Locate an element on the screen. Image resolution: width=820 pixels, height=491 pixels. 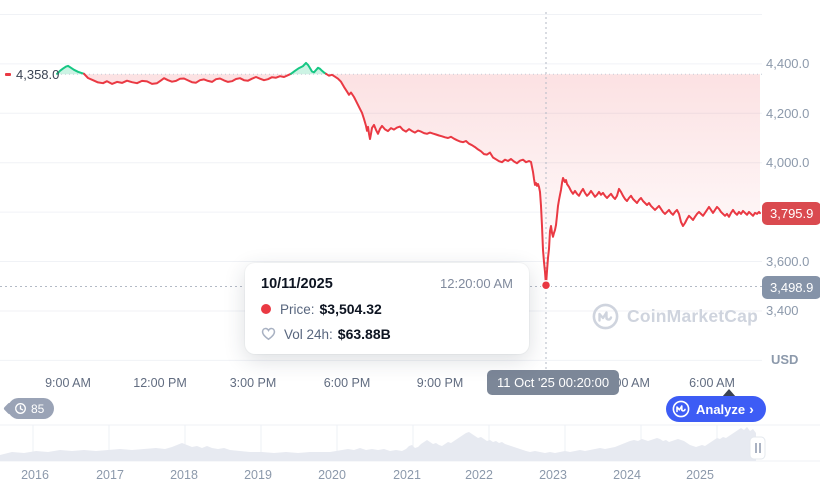
tooltip-price-row: Price: $3,504.32 is located at coordinates (387, 309).